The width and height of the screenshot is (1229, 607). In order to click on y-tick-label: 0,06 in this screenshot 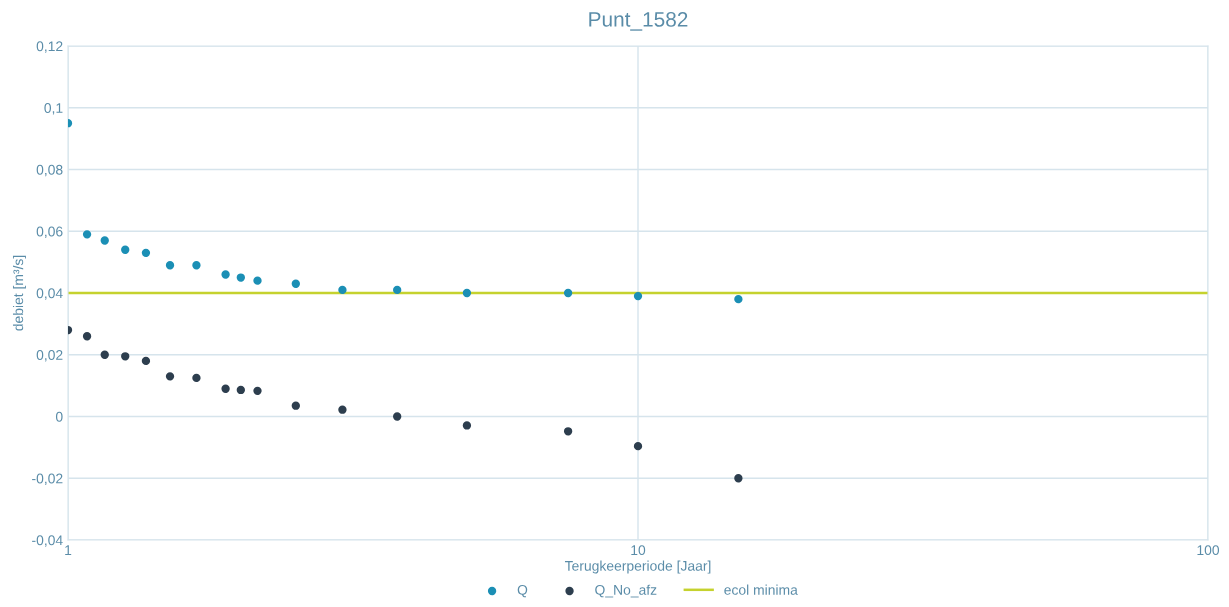, I will do `click(49, 232)`.